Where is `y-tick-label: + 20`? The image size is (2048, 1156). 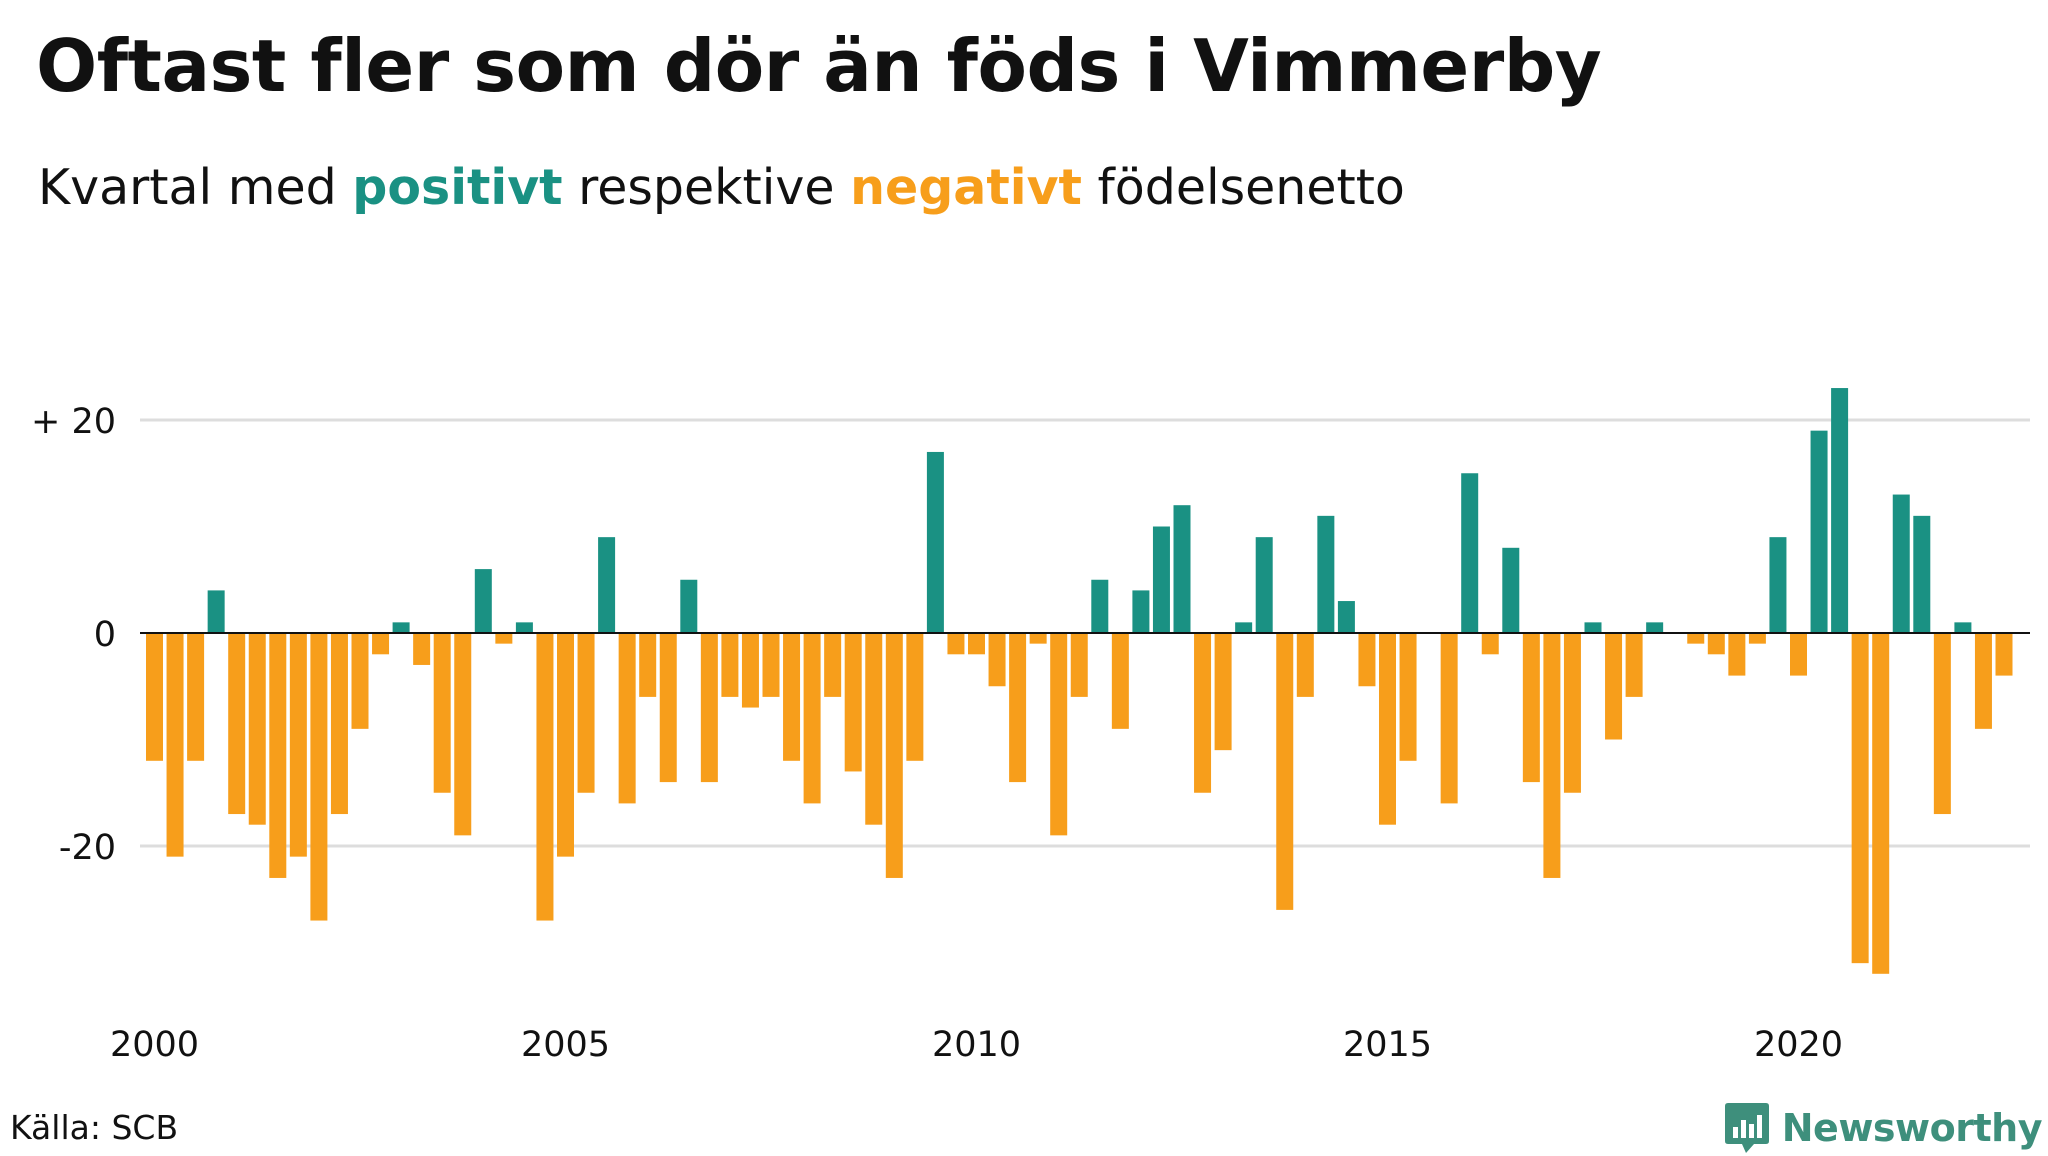
y-tick-label: + 20 is located at coordinates (73, 422).